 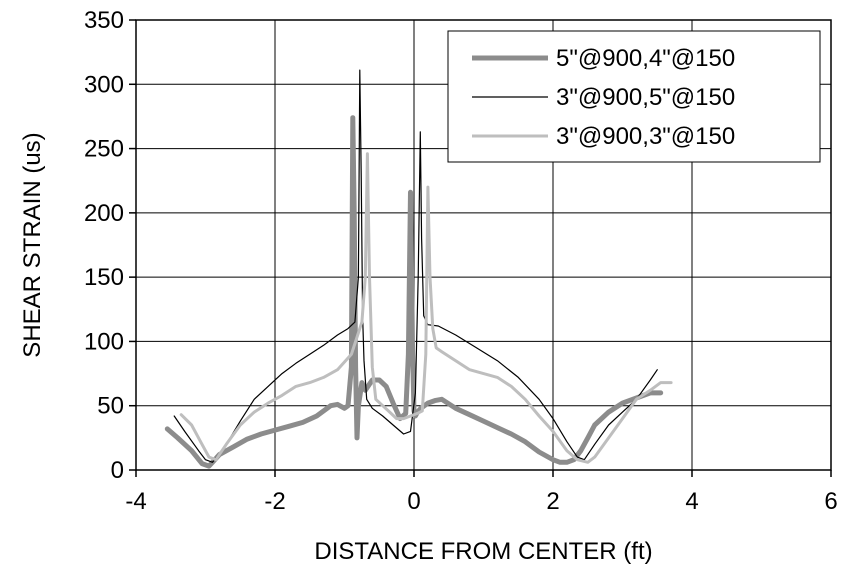 What do you see at coordinates (274, 501) in the screenshot?
I see `x-tick-label: -2` at bounding box center [274, 501].